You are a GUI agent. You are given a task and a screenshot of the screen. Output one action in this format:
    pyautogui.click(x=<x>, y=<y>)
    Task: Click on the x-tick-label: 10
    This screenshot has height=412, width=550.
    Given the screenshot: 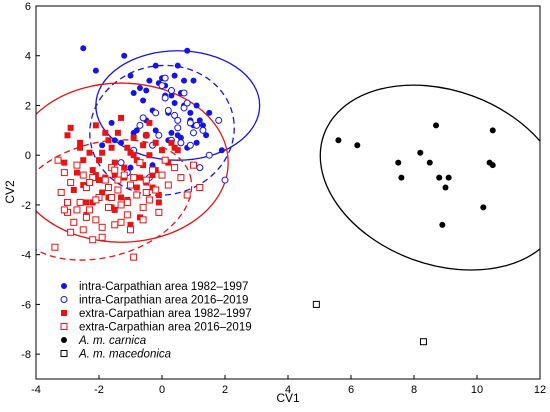 What is the action you would take?
    pyautogui.click(x=477, y=390)
    